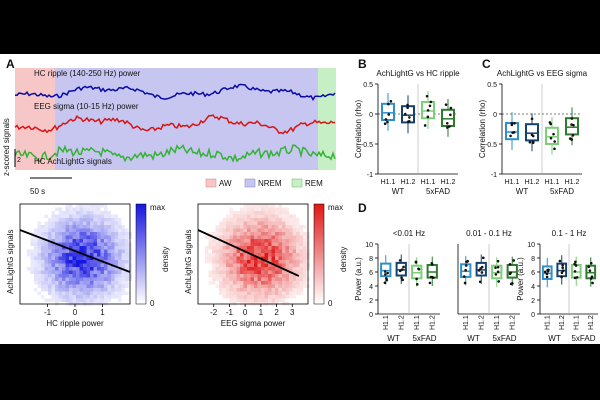 Image resolution: width=600 pixels, height=400 pixels. What do you see at coordinates (562, 191) in the screenshot?
I see `group-label: 5xFAD` at bounding box center [562, 191].